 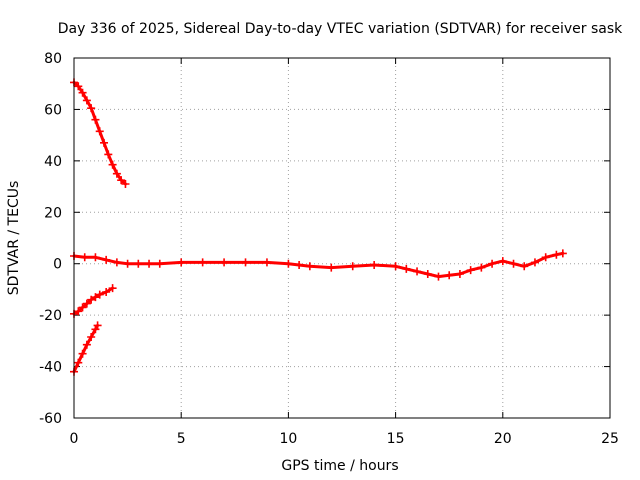 What do you see at coordinates (53, 110) in the screenshot?
I see `y-tick-label: 60` at bounding box center [53, 110].